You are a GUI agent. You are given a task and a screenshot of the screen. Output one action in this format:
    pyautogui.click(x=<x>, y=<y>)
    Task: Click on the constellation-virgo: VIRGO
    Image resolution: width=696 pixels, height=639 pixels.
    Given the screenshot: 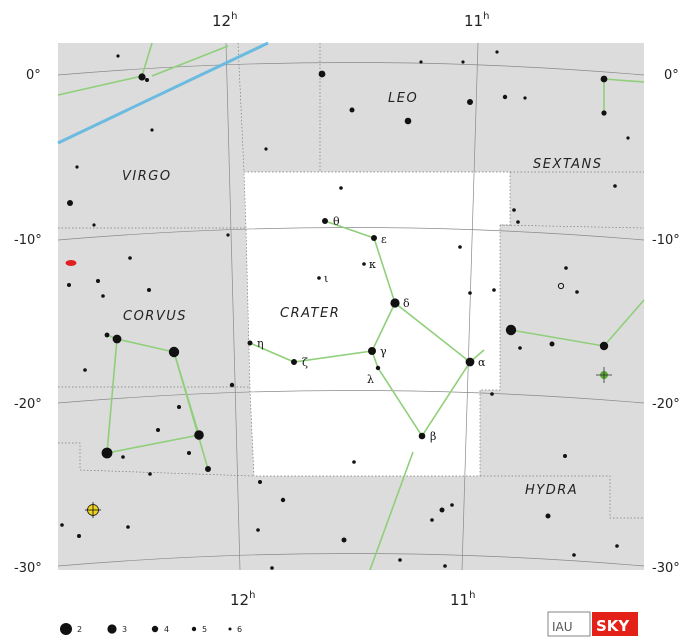 What is the action you would take?
    pyautogui.click(x=147, y=176)
    